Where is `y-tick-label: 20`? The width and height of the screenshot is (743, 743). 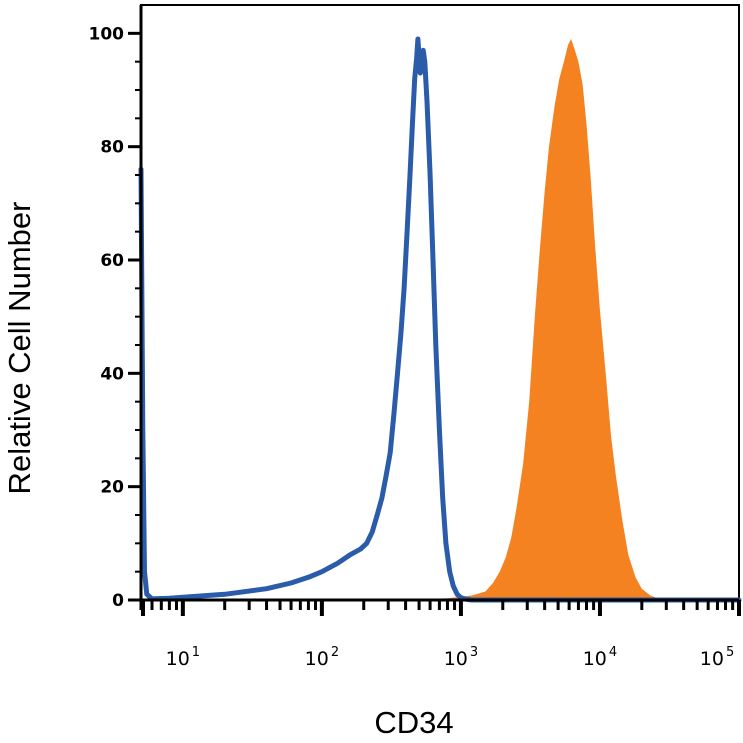 y-tick-label: 20 is located at coordinates (112, 488).